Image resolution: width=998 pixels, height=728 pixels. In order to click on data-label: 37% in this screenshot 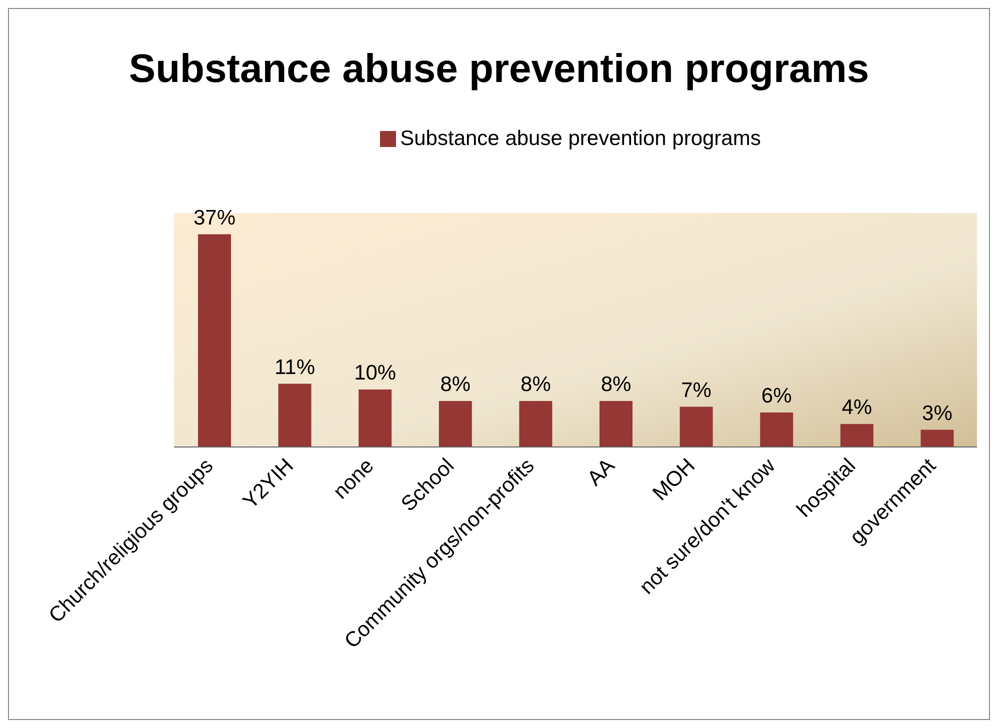, I will do `click(214, 218)`.